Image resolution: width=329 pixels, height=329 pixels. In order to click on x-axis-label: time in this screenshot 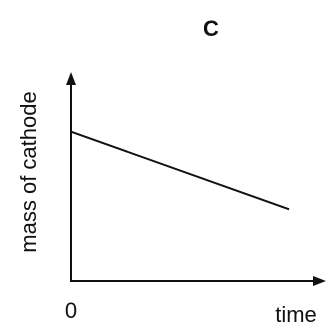, I will do `click(296, 314)`.